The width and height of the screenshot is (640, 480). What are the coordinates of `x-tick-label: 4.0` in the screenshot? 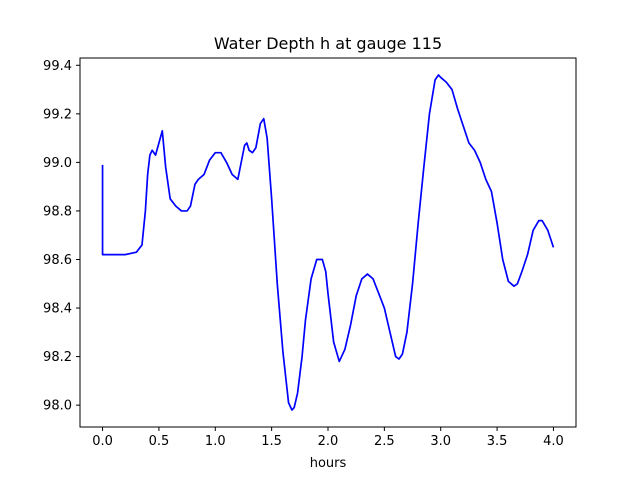 It's located at (553, 441).